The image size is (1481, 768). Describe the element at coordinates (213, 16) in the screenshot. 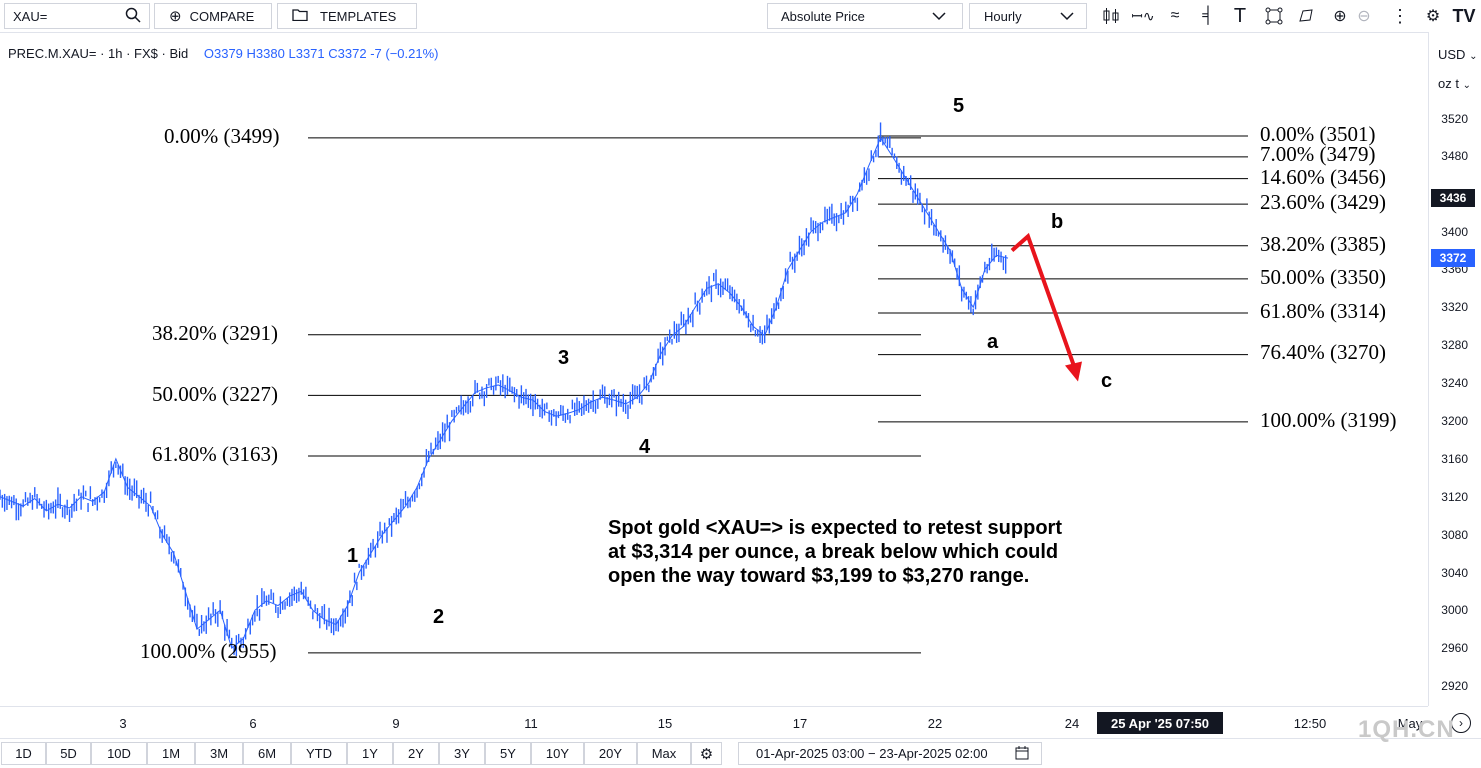

I see `compare-button: ⊕ COMPARE` at that location.